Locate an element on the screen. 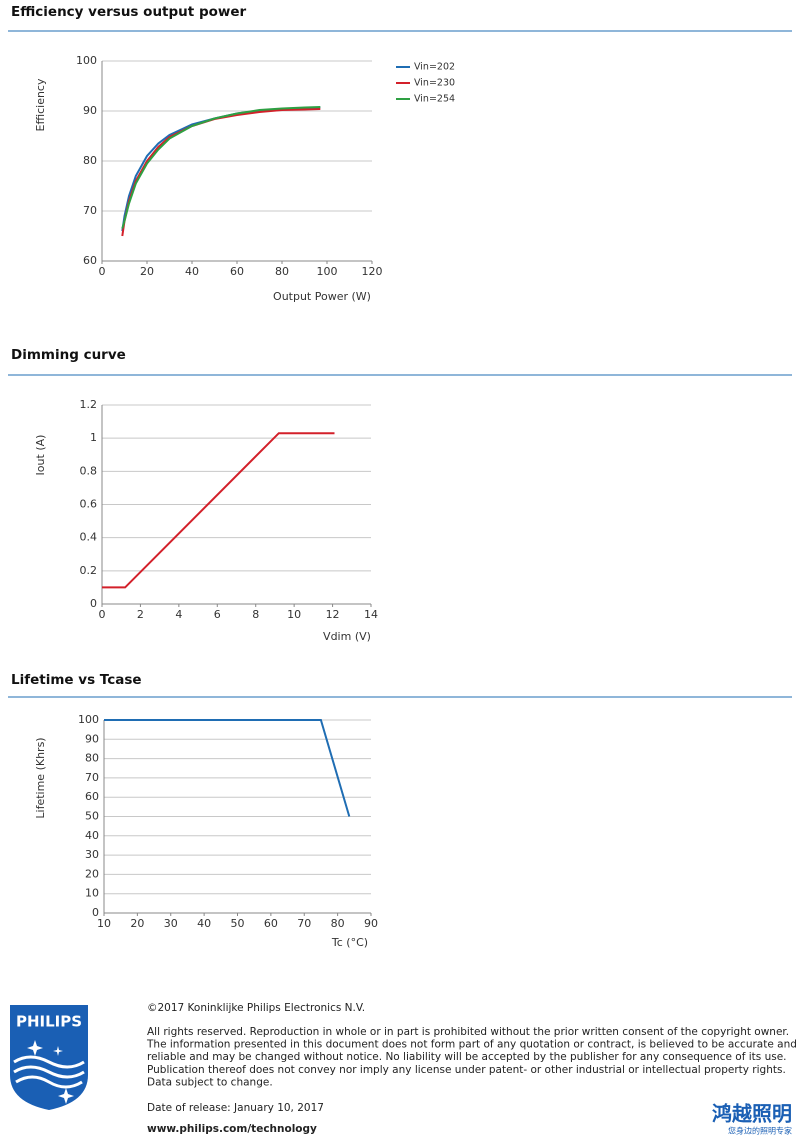 This screenshot has width=800, height=1136. x-tick-label: 6 is located at coordinates (217, 614).